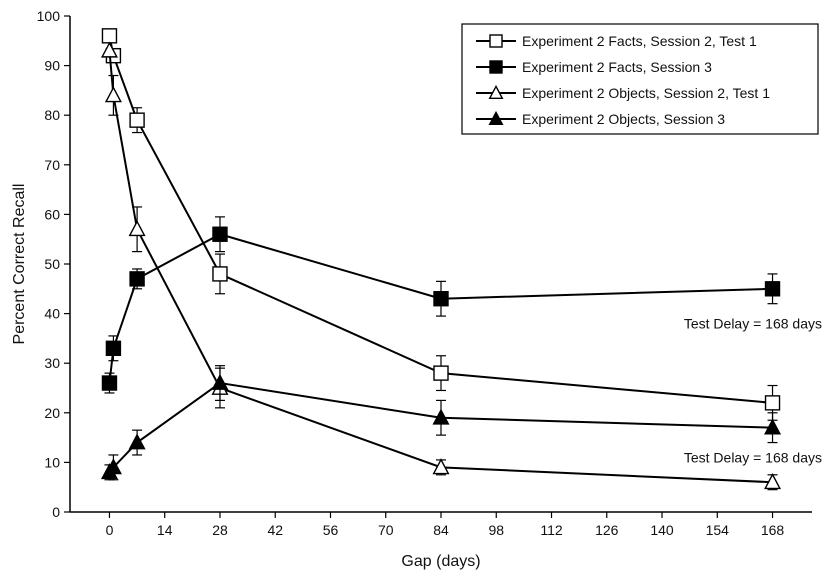 The width and height of the screenshot is (829, 572). What do you see at coordinates (440, 561) in the screenshot?
I see `x-axis-title: Gap (days)` at bounding box center [440, 561].